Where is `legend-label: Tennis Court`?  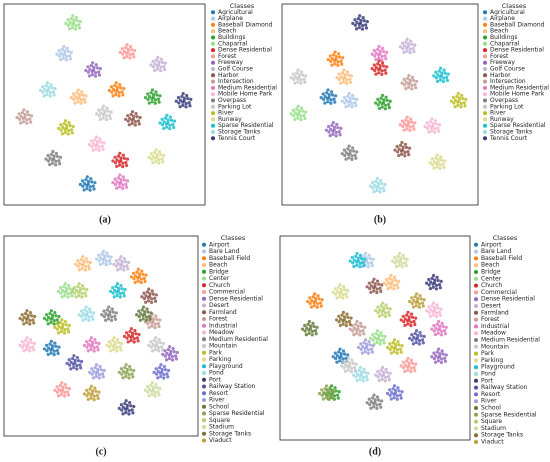
legend-label: Tennis Court is located at coordinates (508, 138).